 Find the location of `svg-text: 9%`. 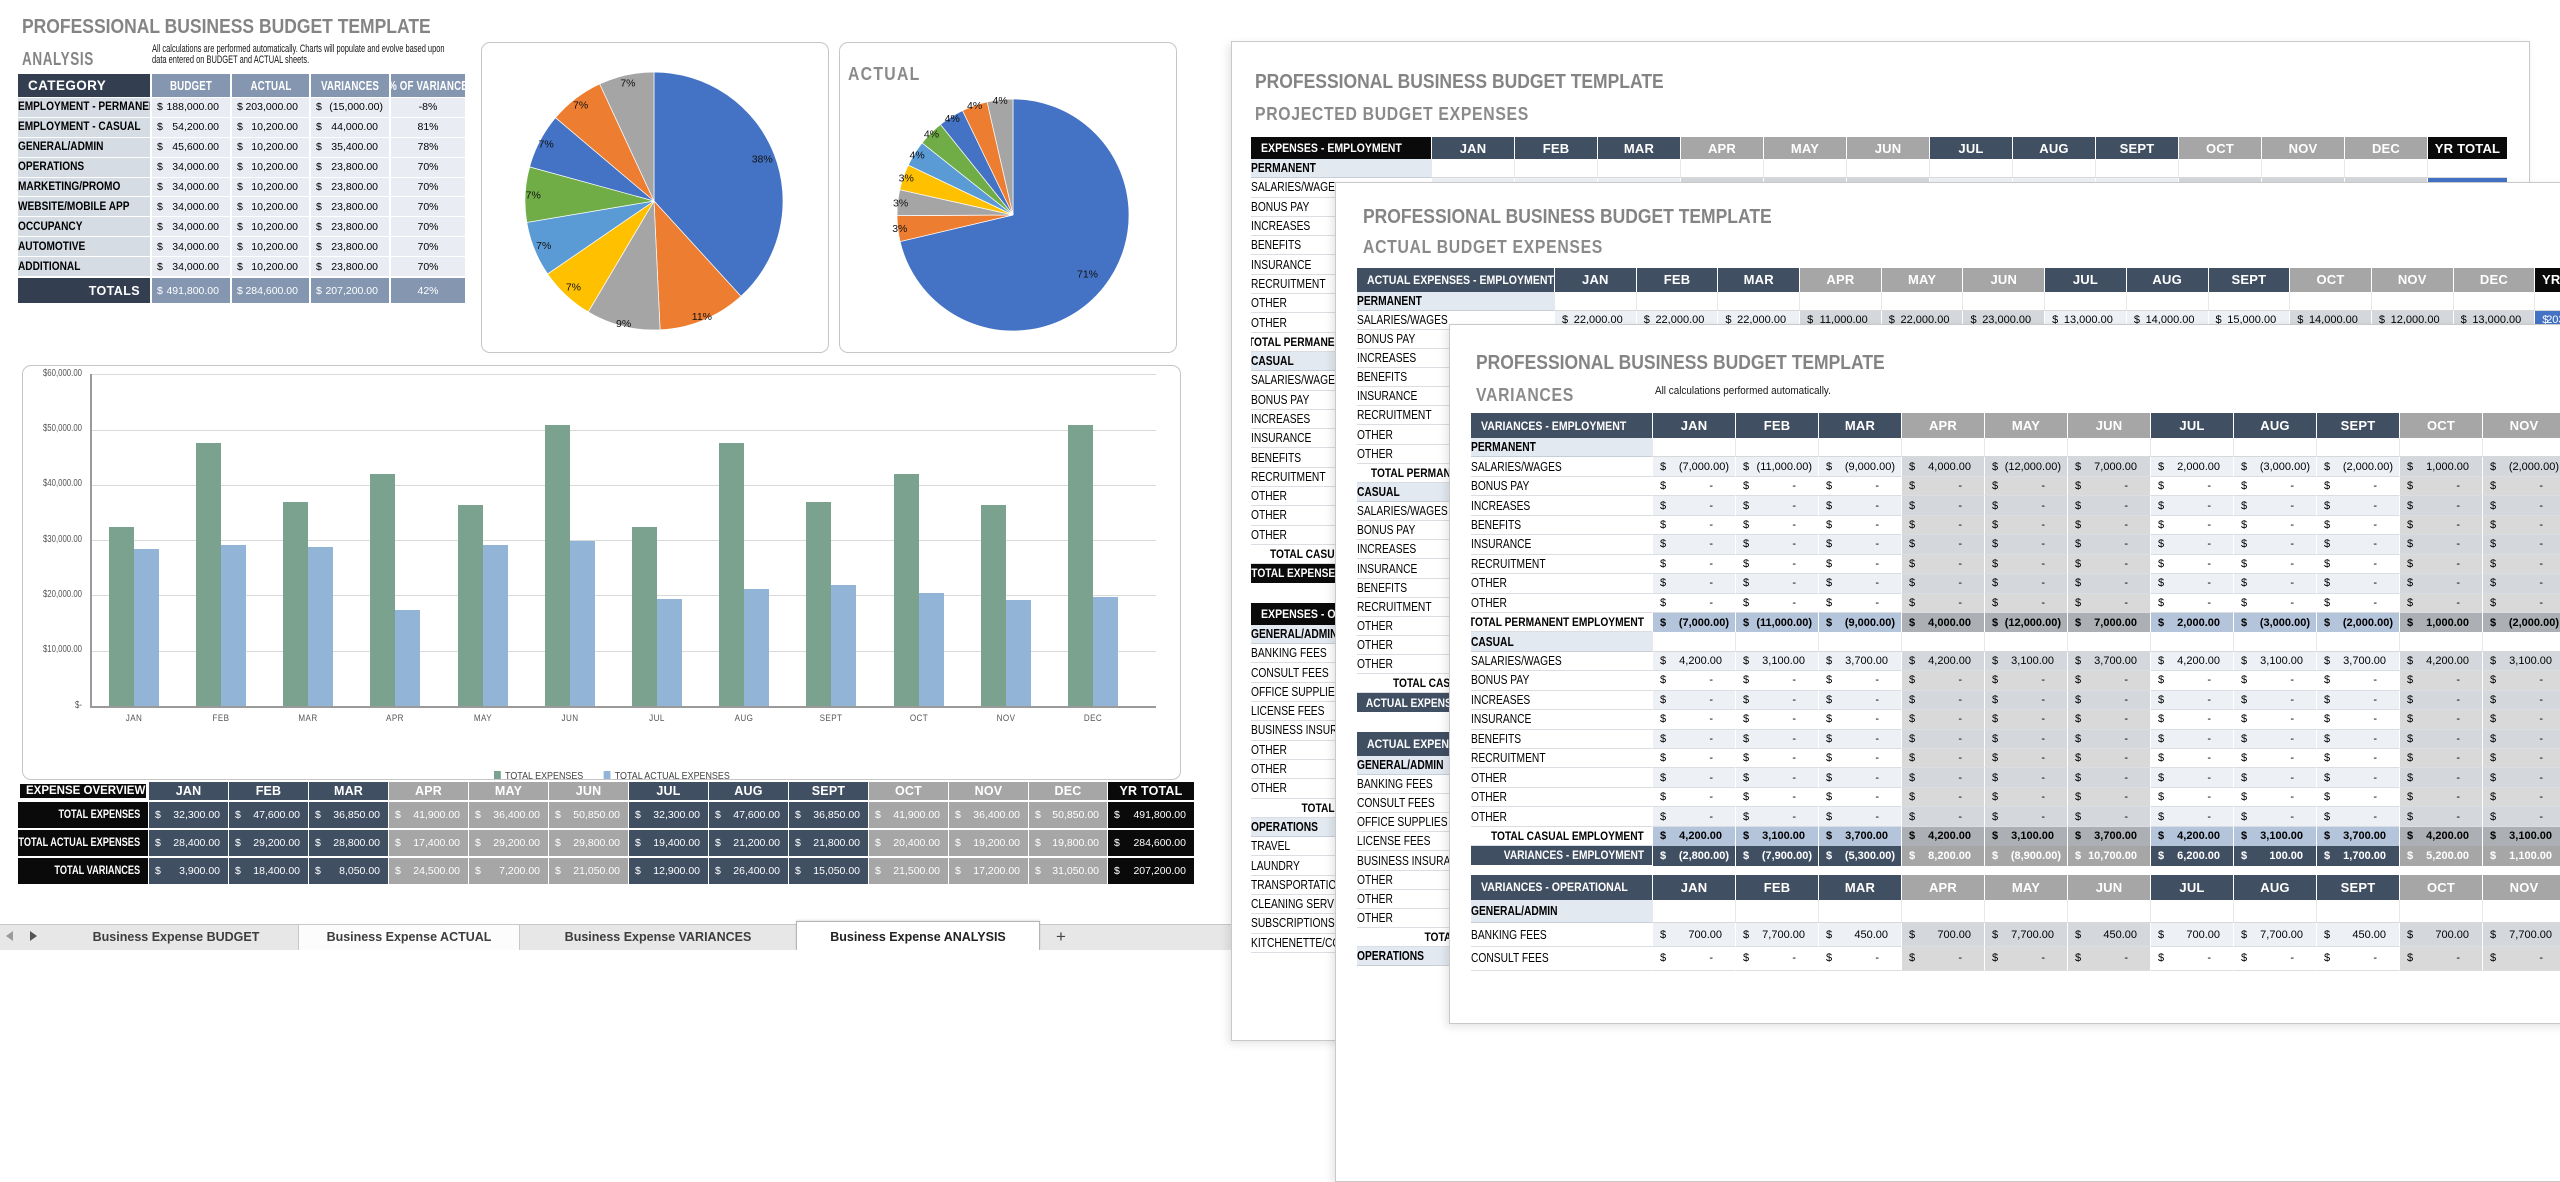

svg-text: 9% is located at coordinates (623, 324).